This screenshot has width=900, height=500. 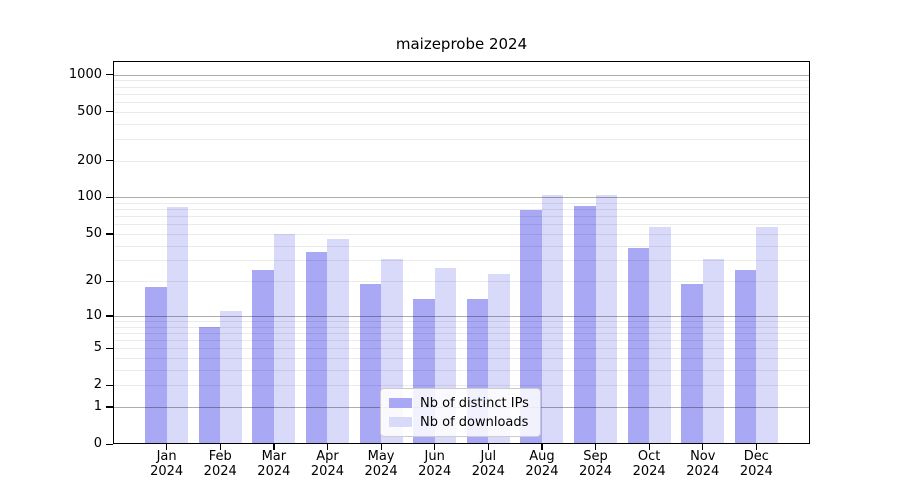 I want to click on x-axis-label: Apr 2024, so click(x=327, y=464).